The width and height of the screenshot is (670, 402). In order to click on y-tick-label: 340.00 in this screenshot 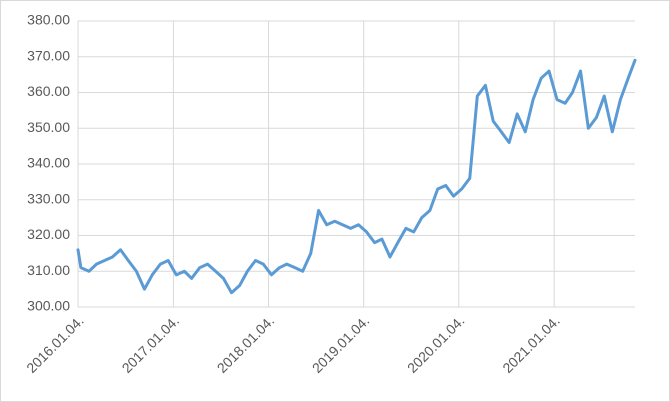, I will do `click(48, 163)`.